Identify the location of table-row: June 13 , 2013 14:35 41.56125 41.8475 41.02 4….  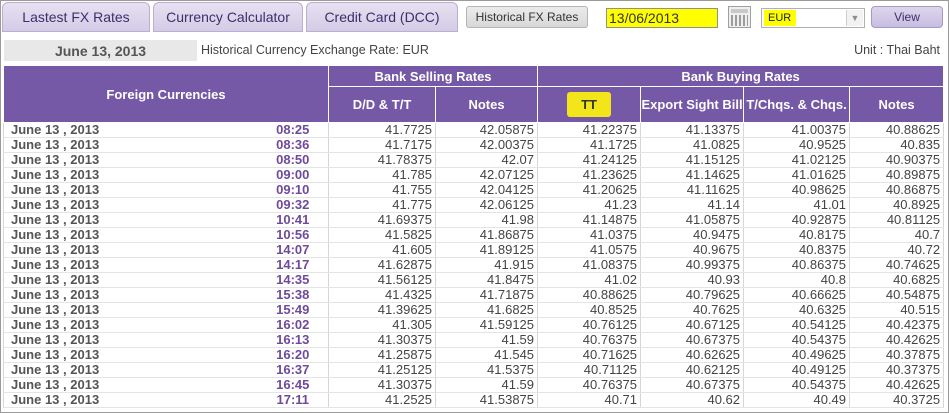
(474, 280).